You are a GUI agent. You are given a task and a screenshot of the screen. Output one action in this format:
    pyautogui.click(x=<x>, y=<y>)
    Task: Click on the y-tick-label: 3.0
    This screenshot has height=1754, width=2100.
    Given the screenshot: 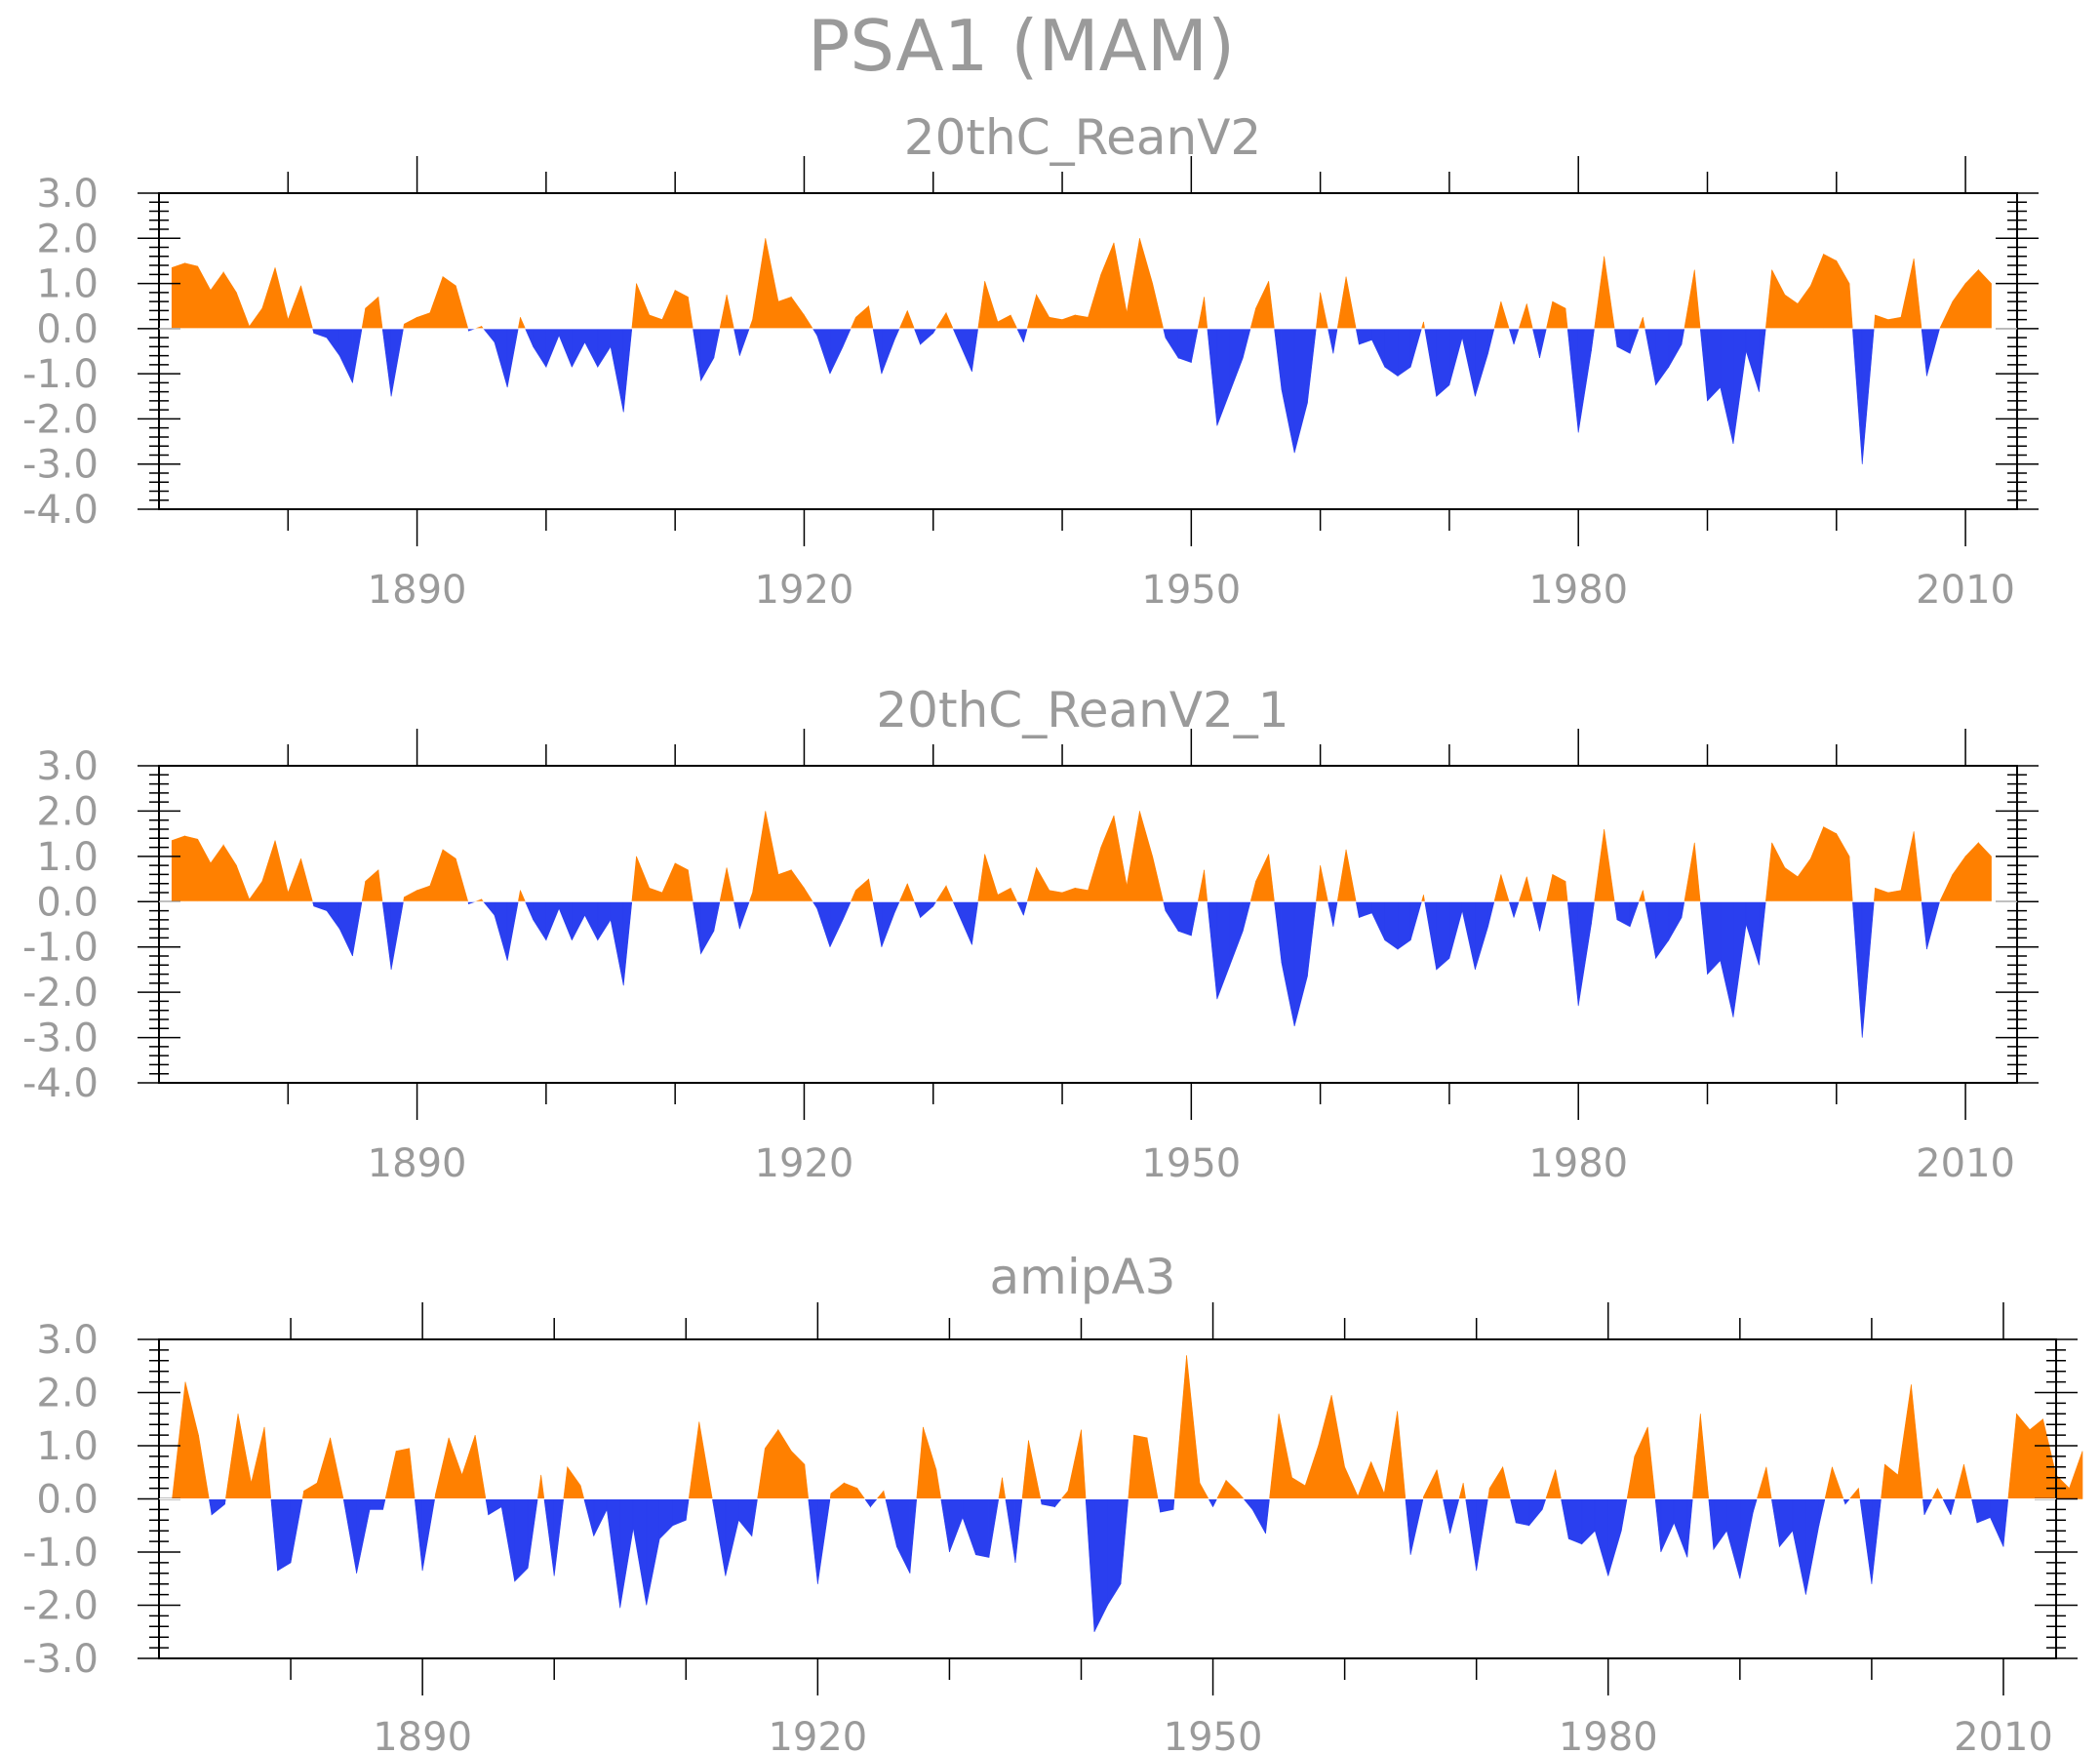 What is the action you would take?
    pyautogui.click(x=68, y=766)
    